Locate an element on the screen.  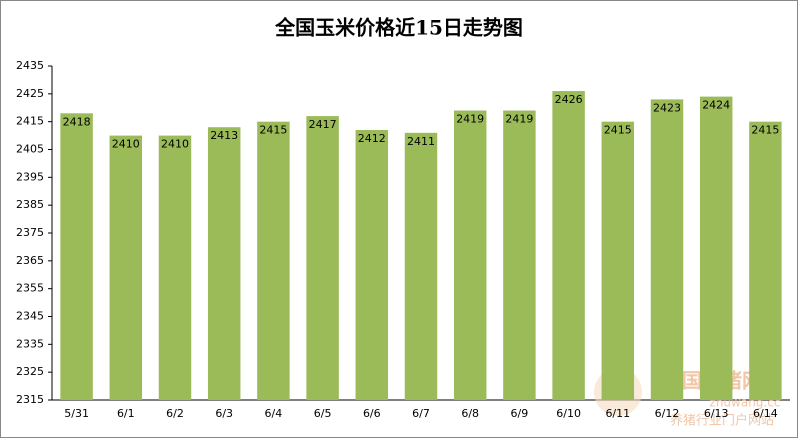
x-tick-label: 6/9 is located at coordinates (520, 413).